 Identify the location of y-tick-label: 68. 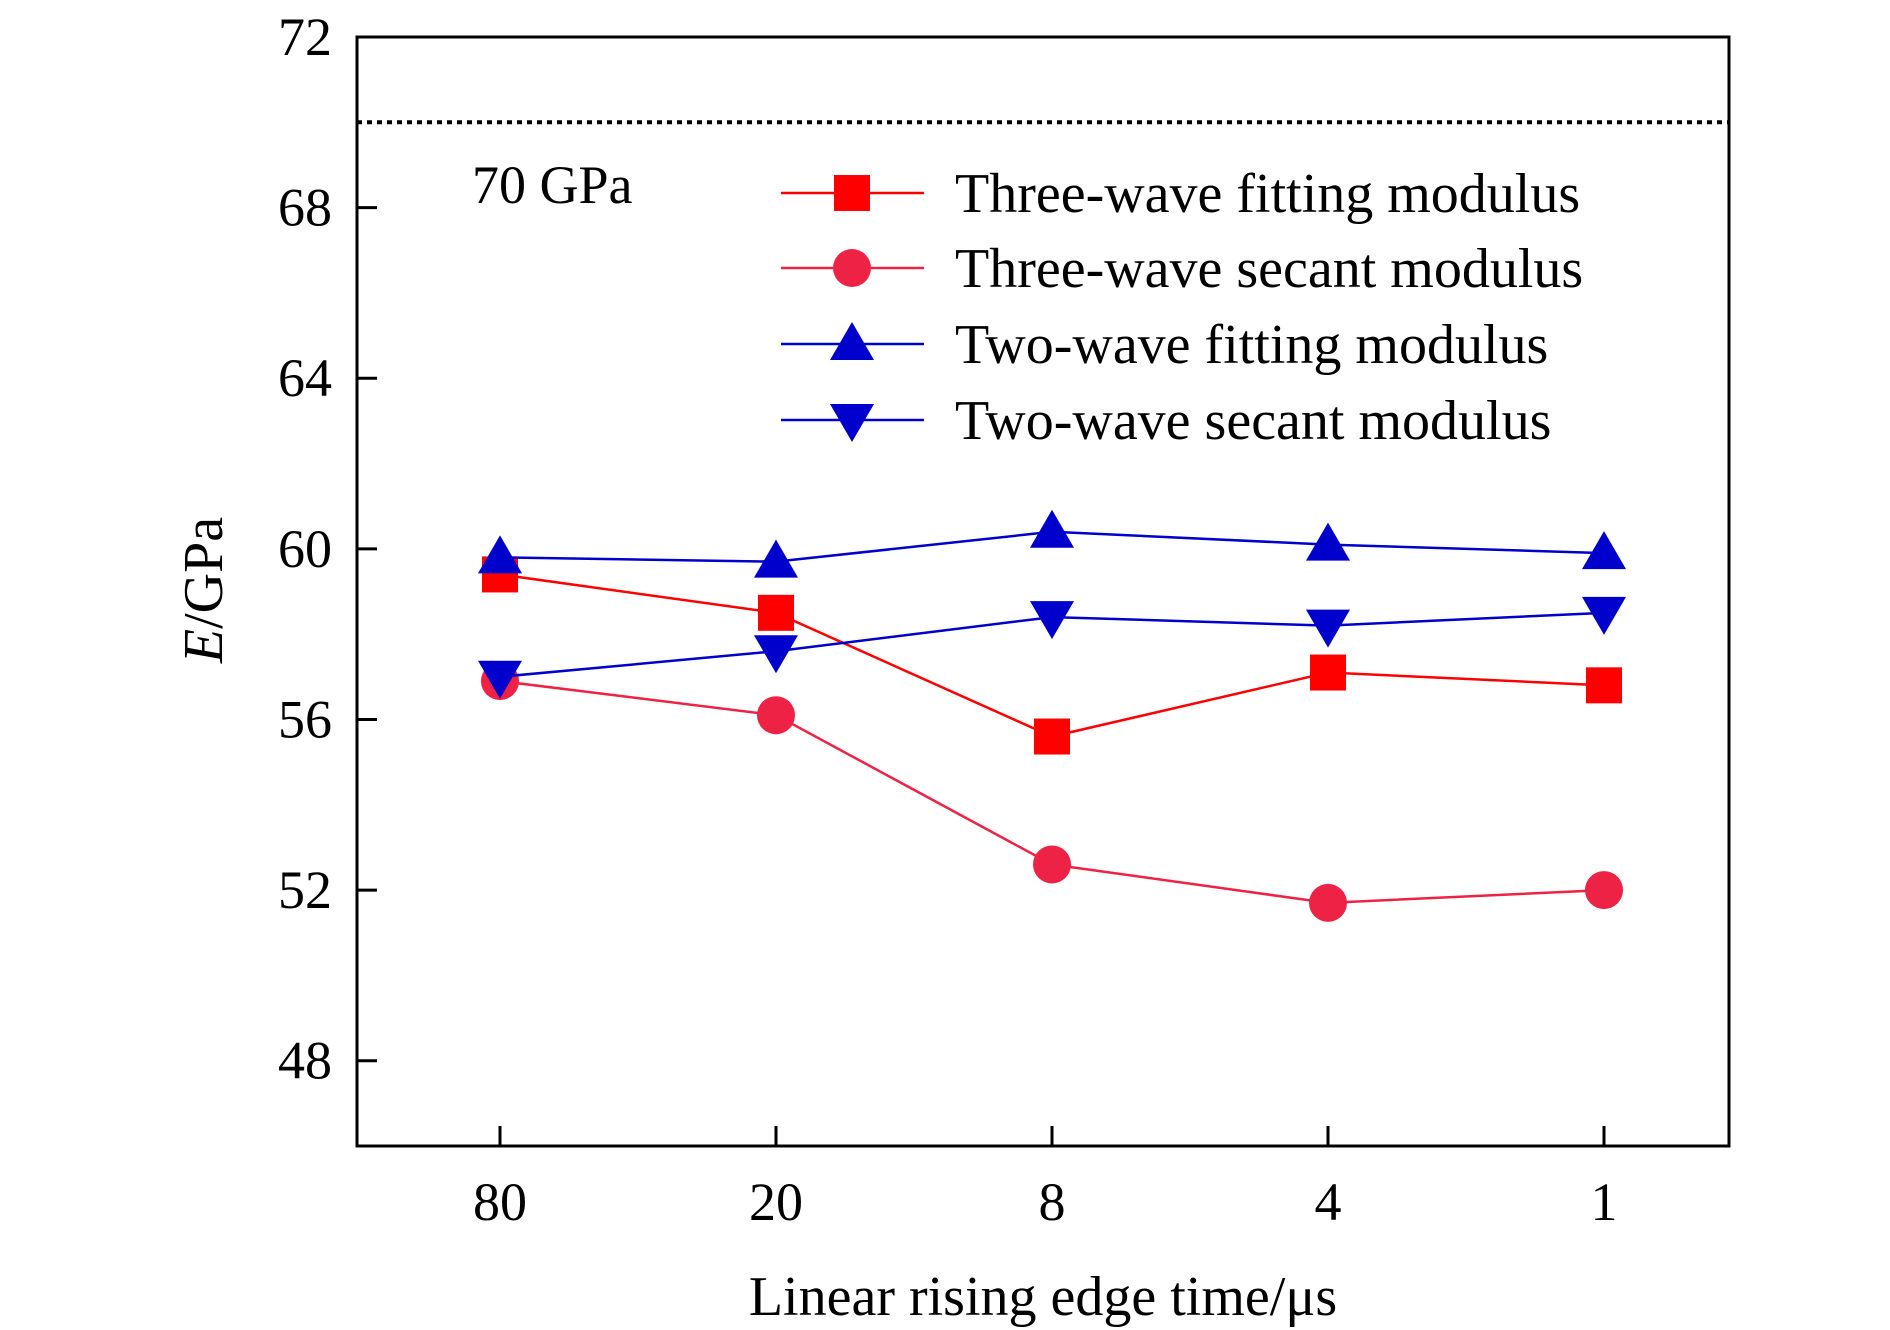
(305, 208).